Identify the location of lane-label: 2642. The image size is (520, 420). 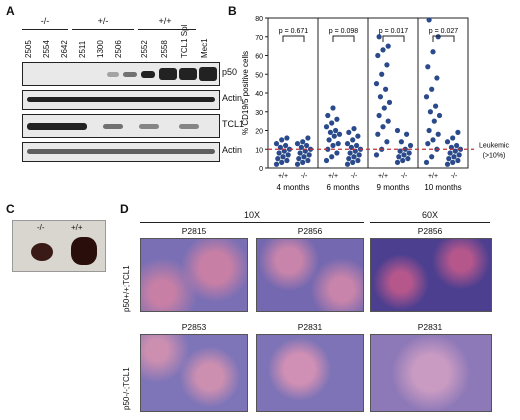
(64, 49).